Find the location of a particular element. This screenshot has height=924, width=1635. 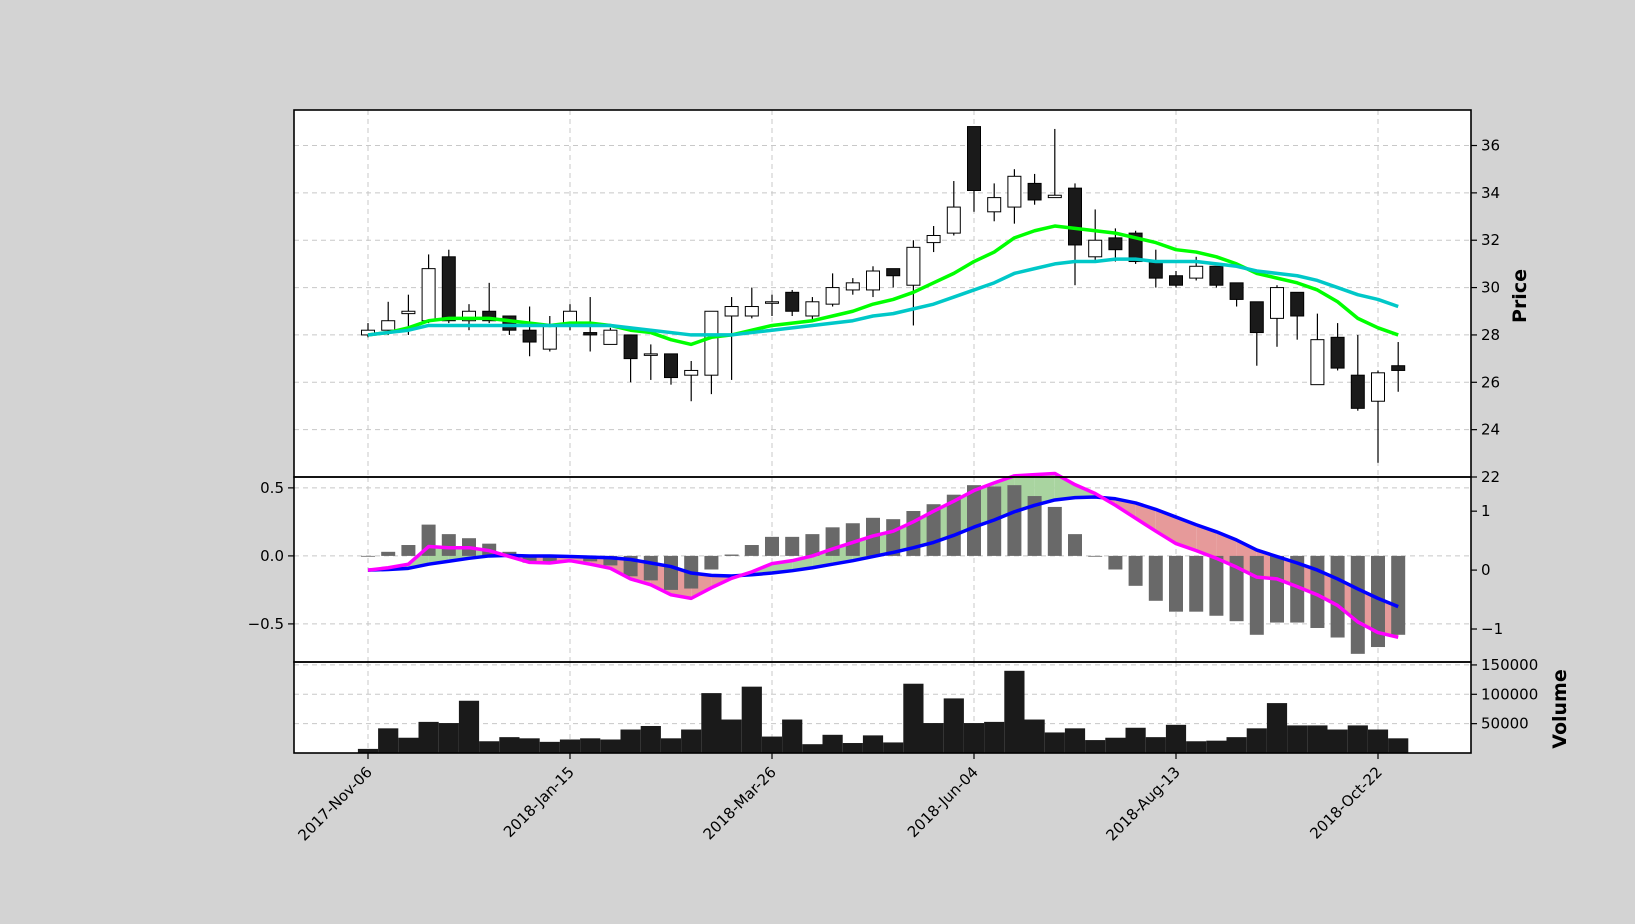

price-tick-label: 36 is located at coordinates (1490, 146).